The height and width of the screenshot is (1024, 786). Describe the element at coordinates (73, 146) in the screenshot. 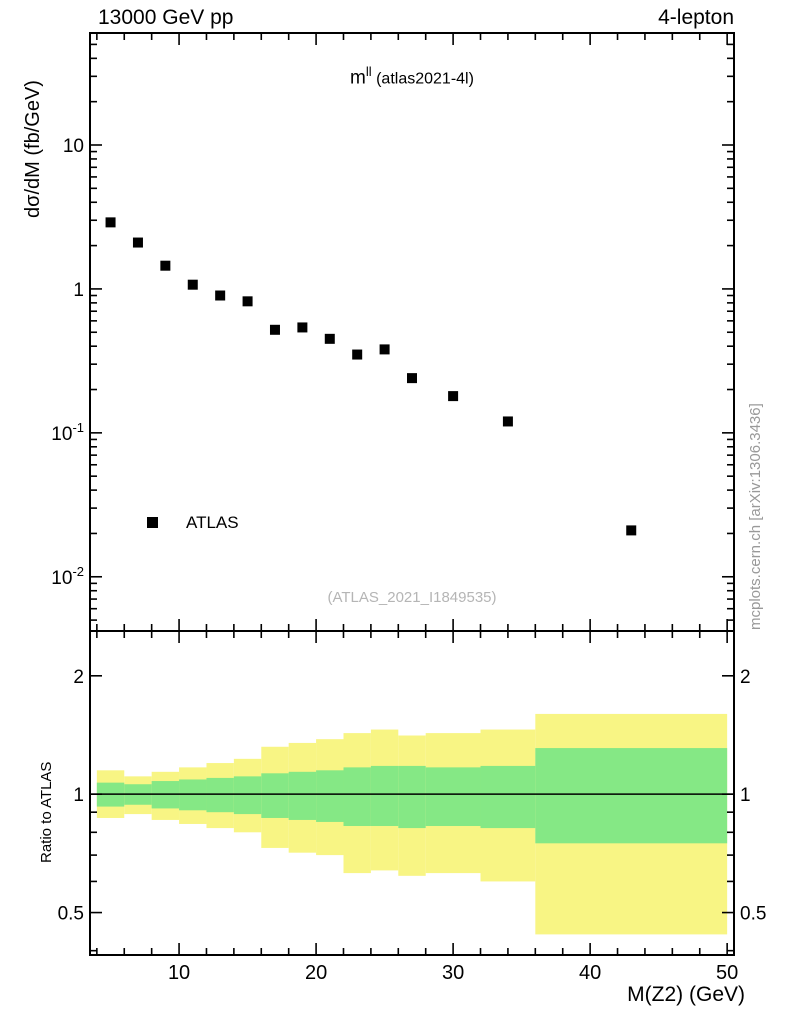

I see `y-tick-label: 10` at that location.